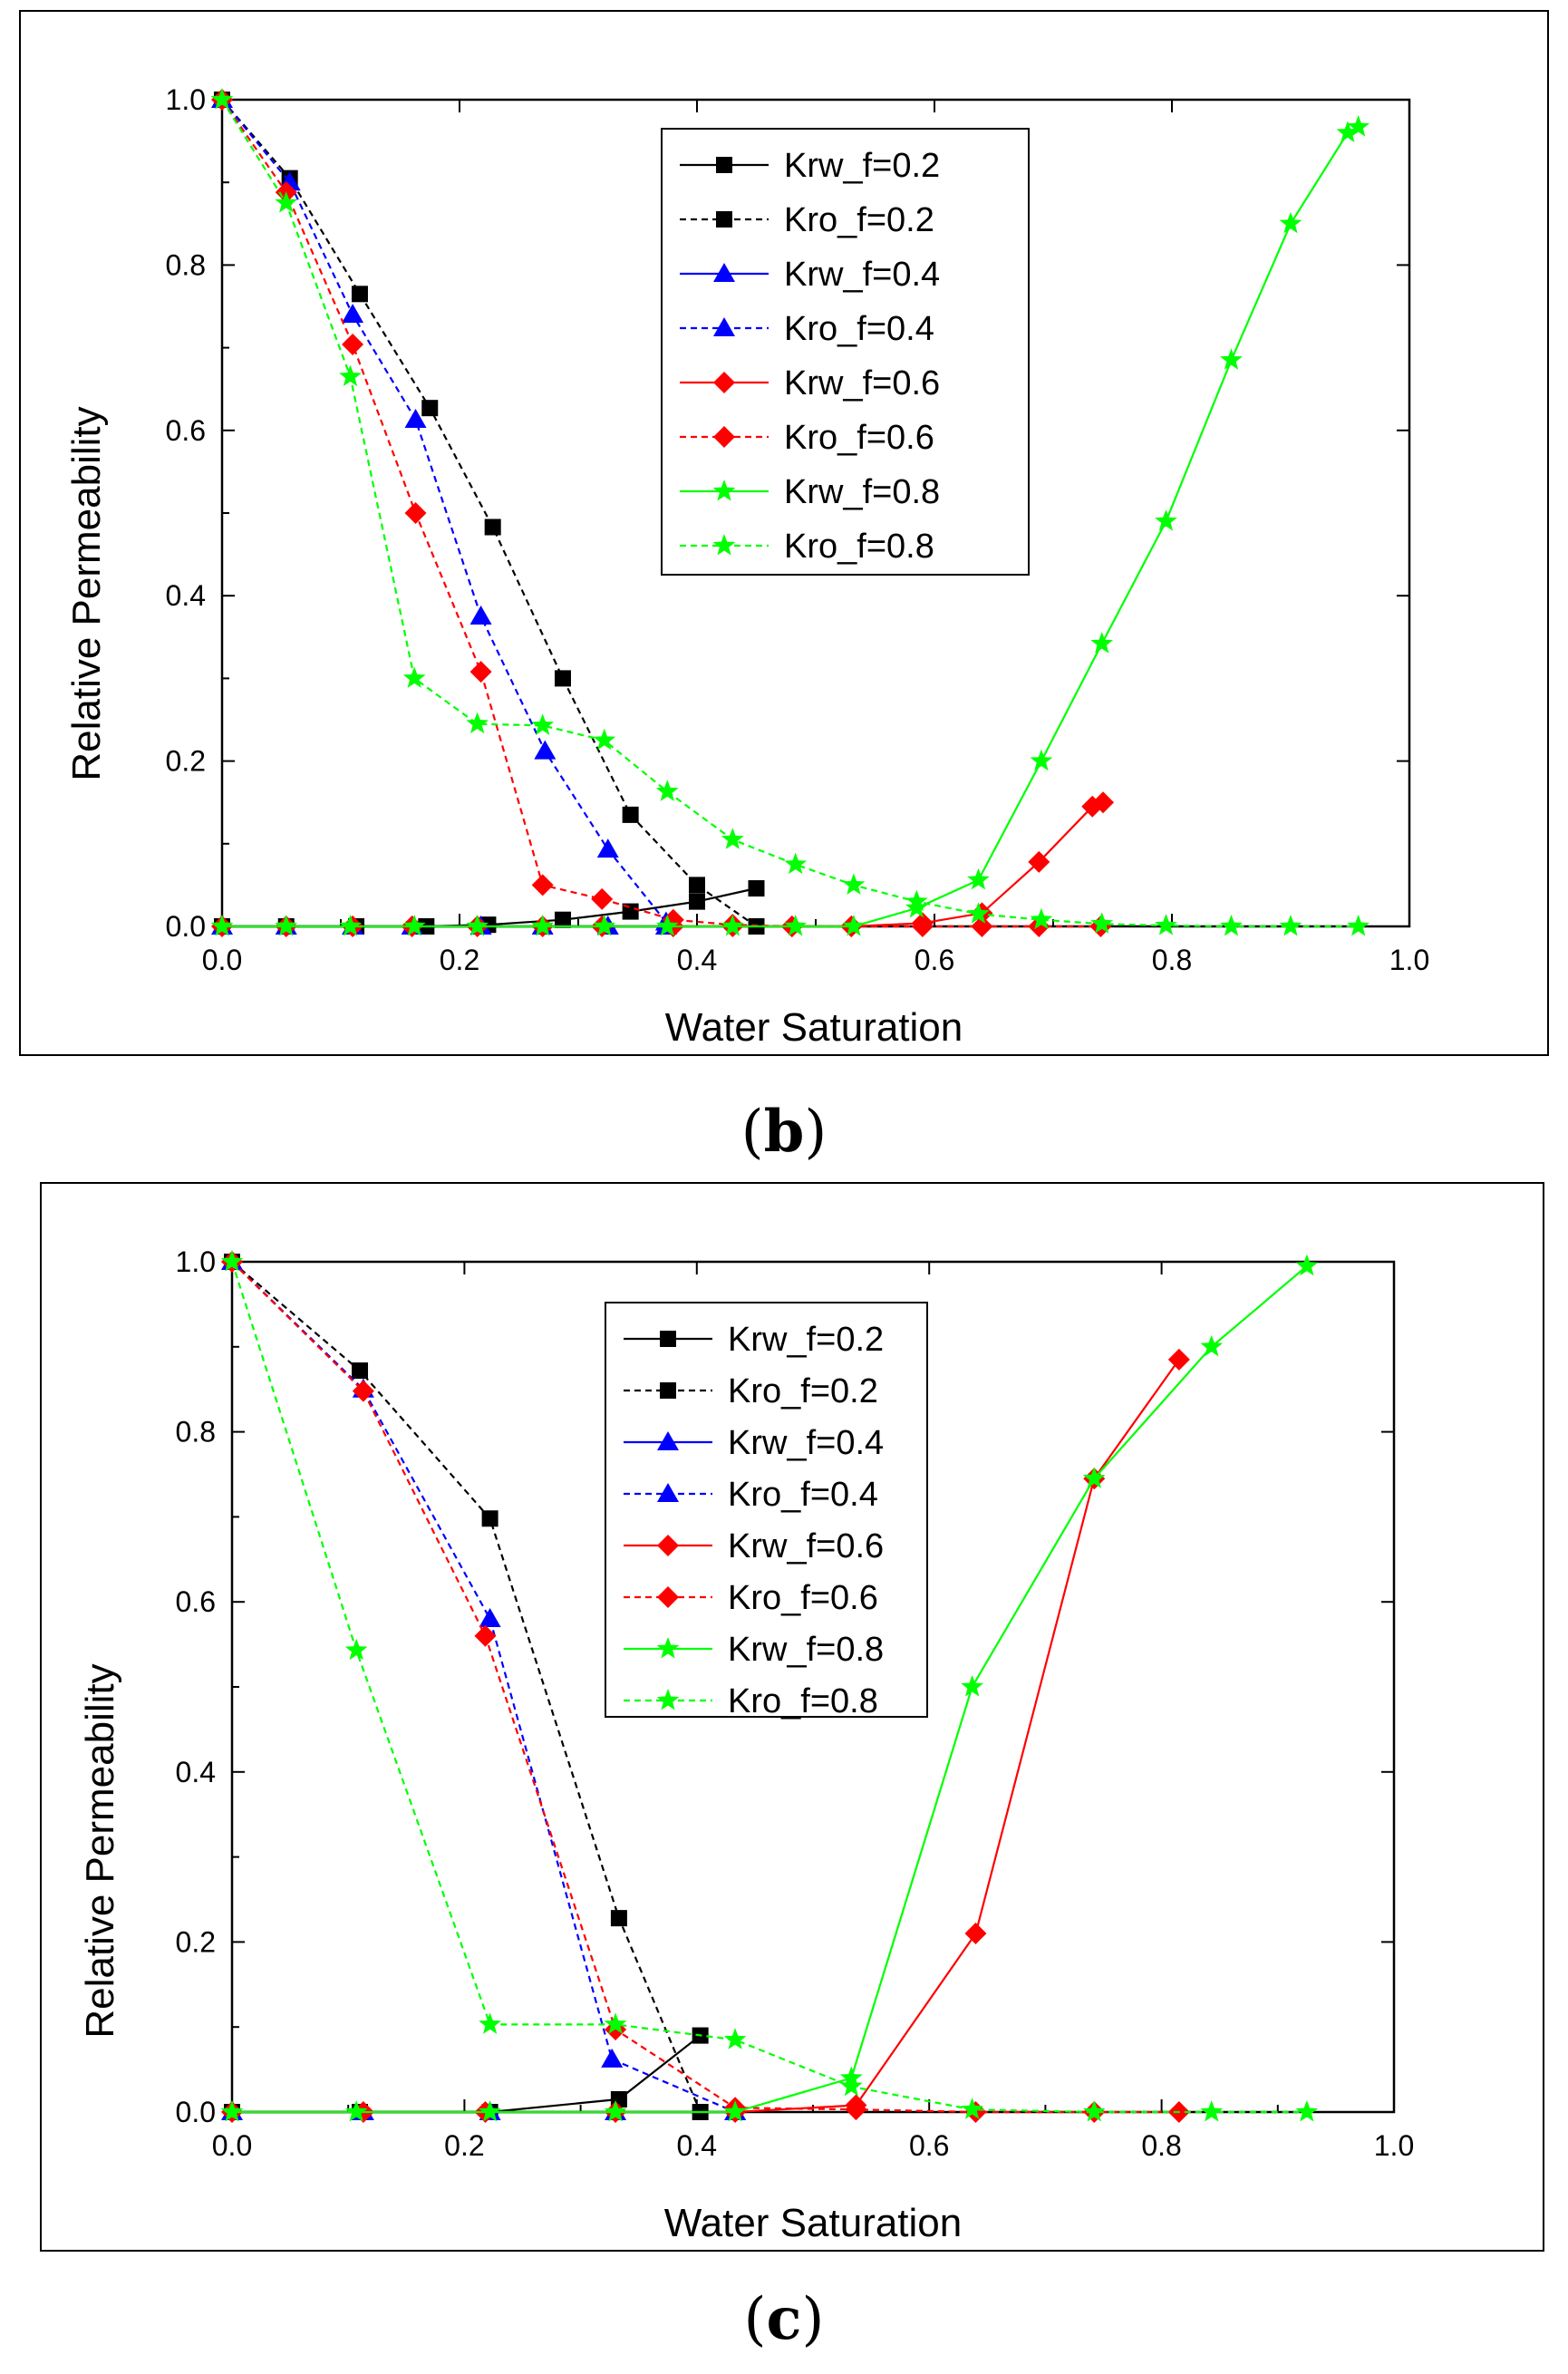 The width and height of the screenshot is (1568, 2374). I want to click on x-tick-label: 0.4, so click(697, 960).